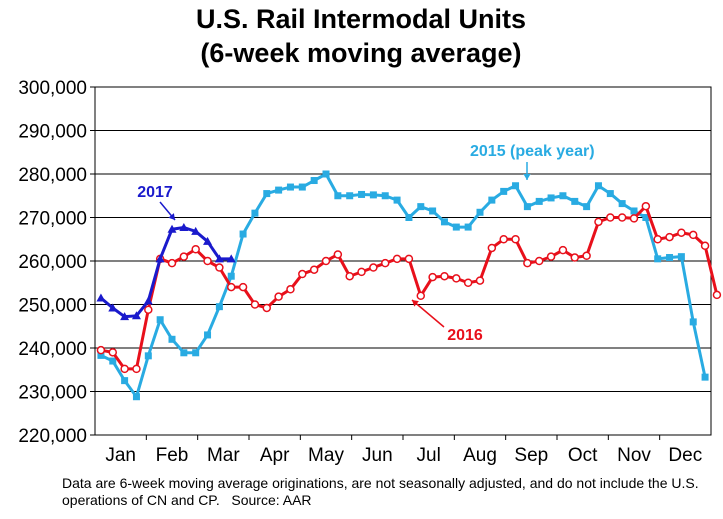  I want to click on annotation-arrow-2016, so click(428, 313).